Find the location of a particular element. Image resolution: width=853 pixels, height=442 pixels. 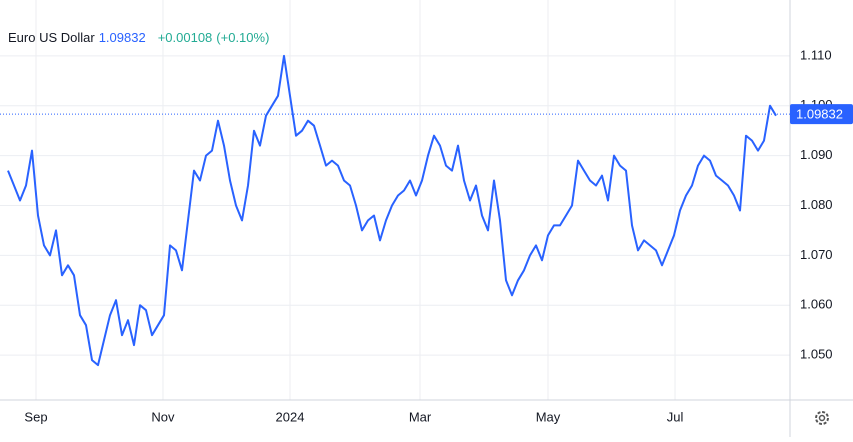

change: +0.00108 is located at coordinates (185, 37).